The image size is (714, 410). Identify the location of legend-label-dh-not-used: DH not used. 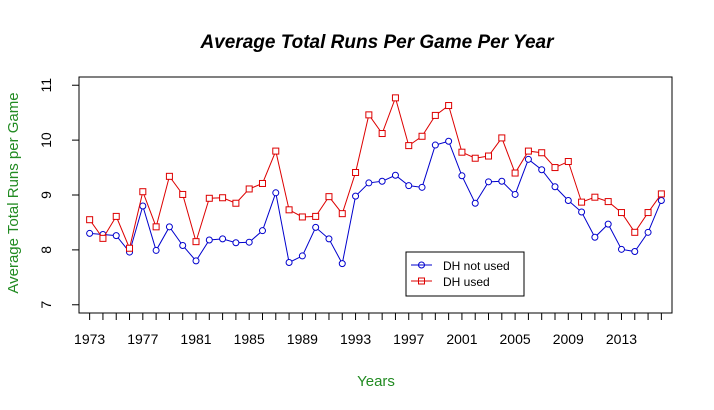
(476, 266).